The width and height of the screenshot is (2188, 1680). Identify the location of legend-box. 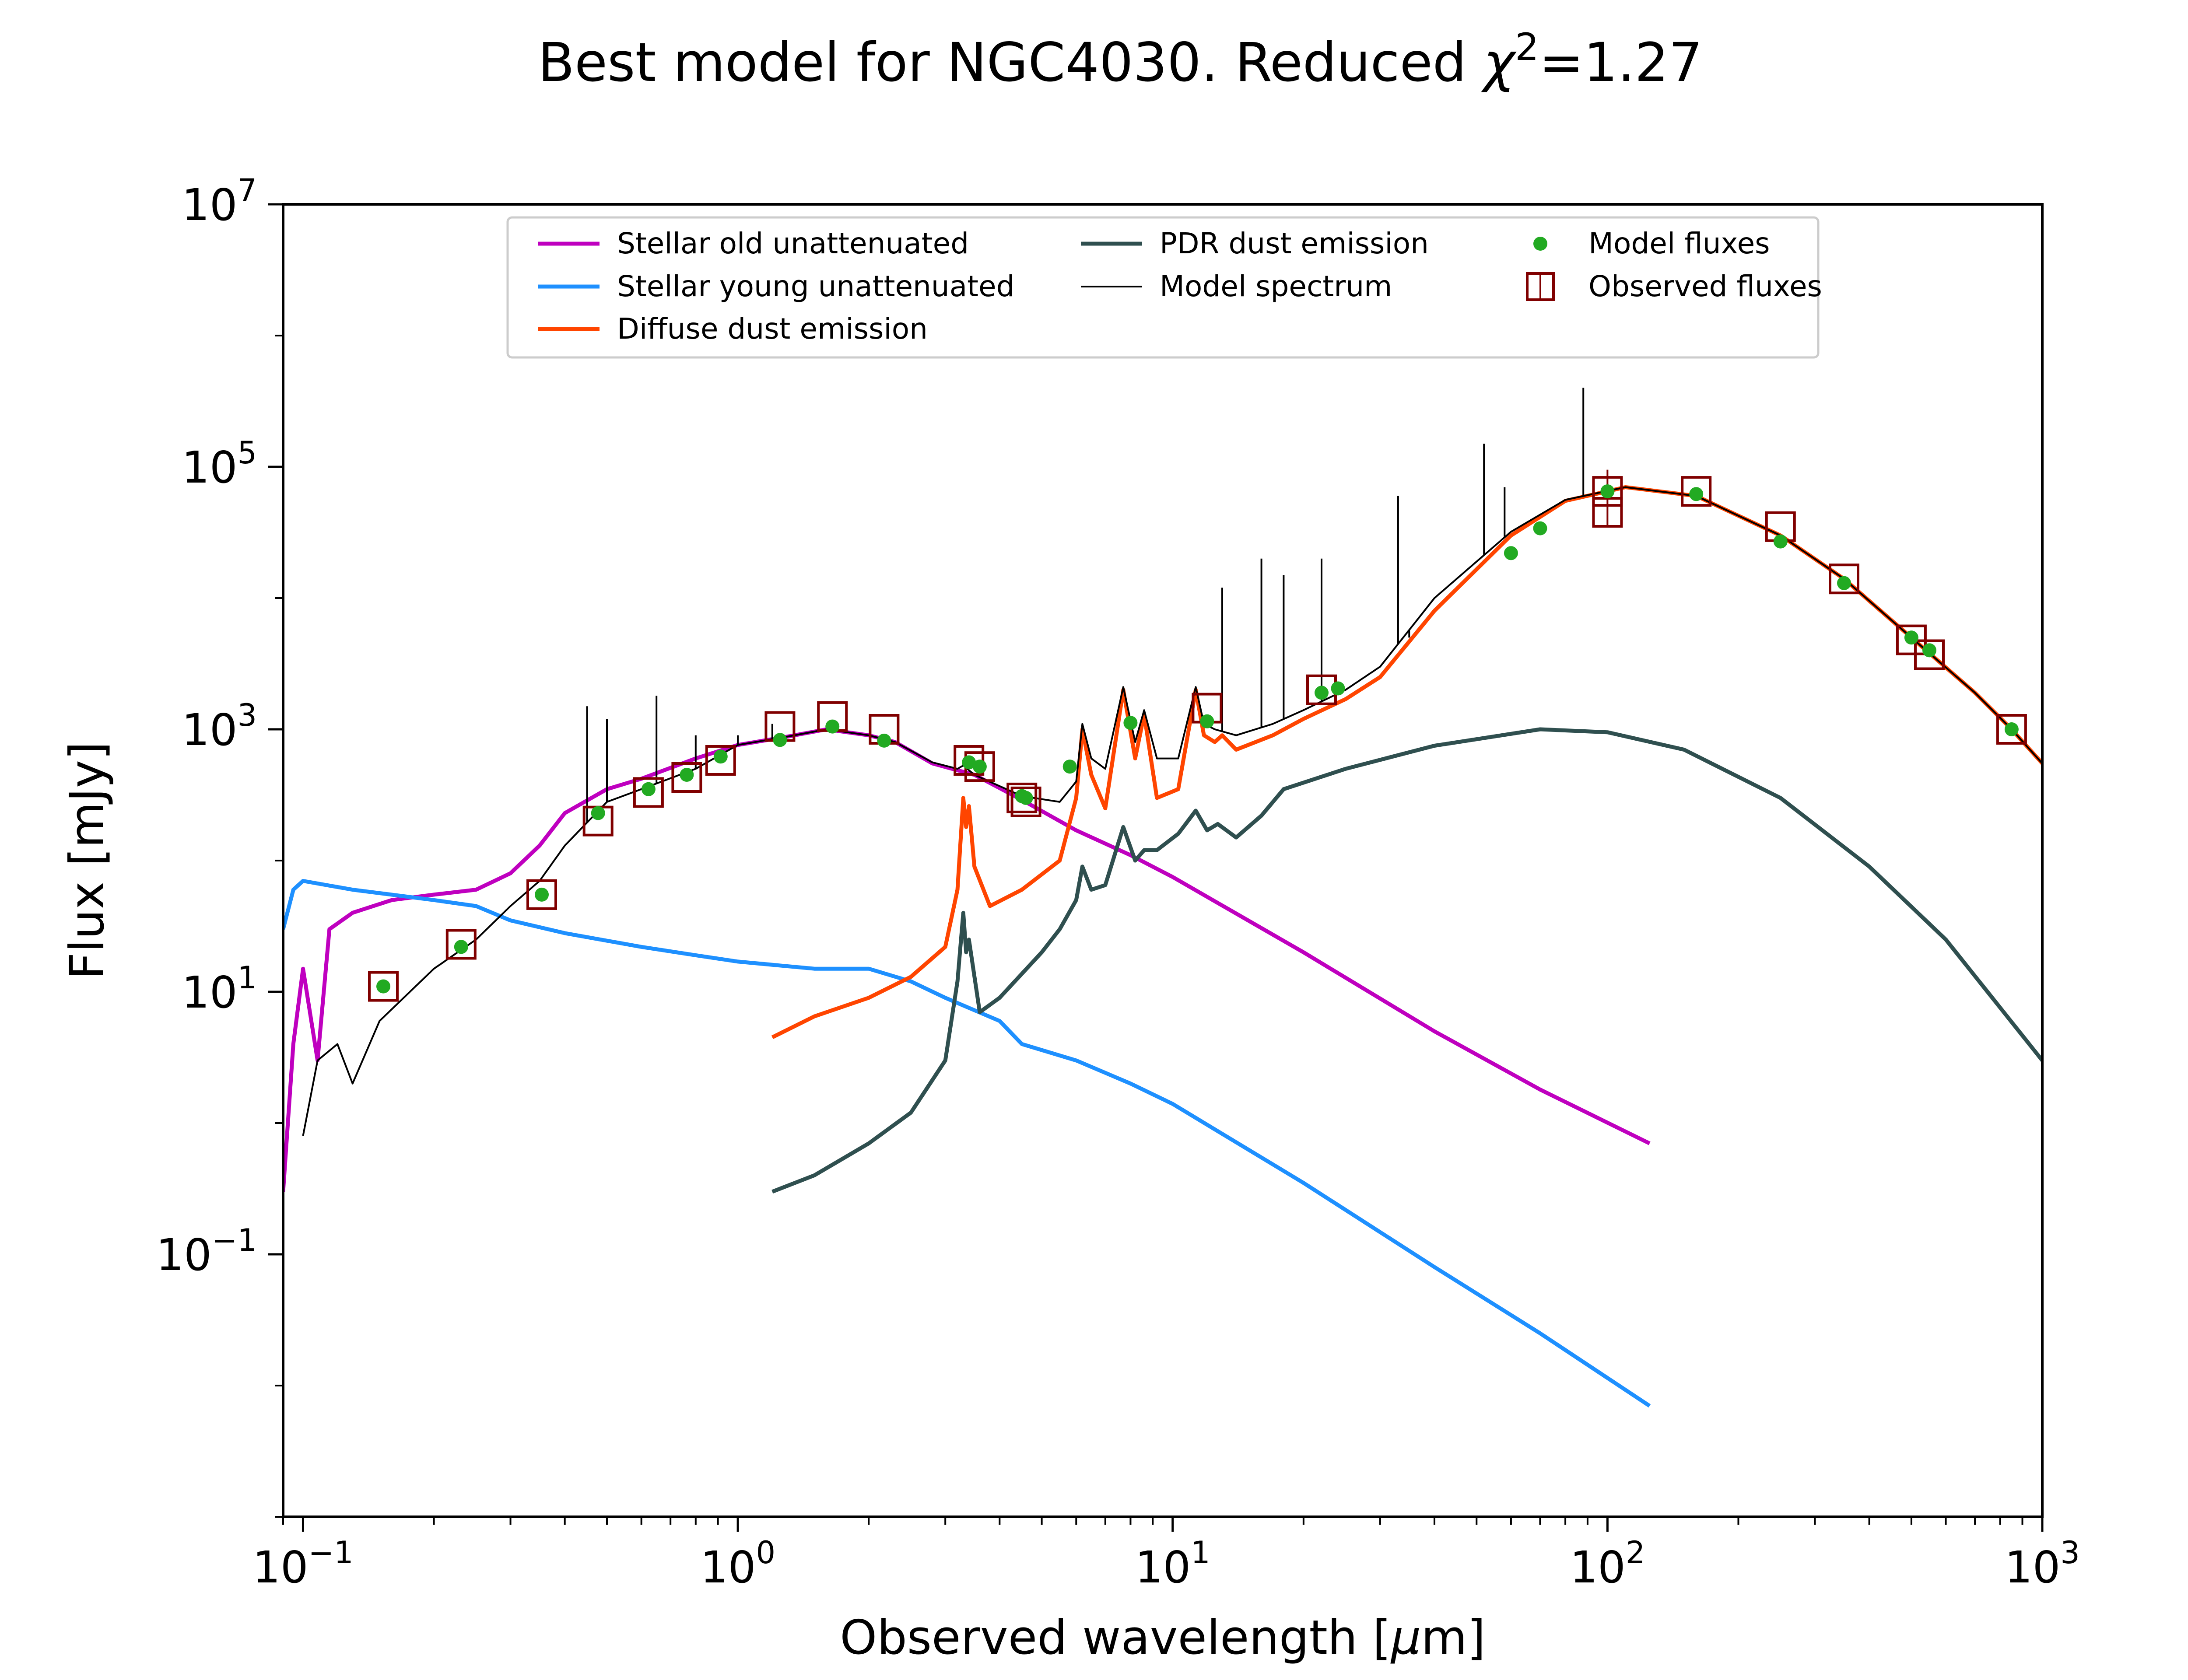
(1163, 287).